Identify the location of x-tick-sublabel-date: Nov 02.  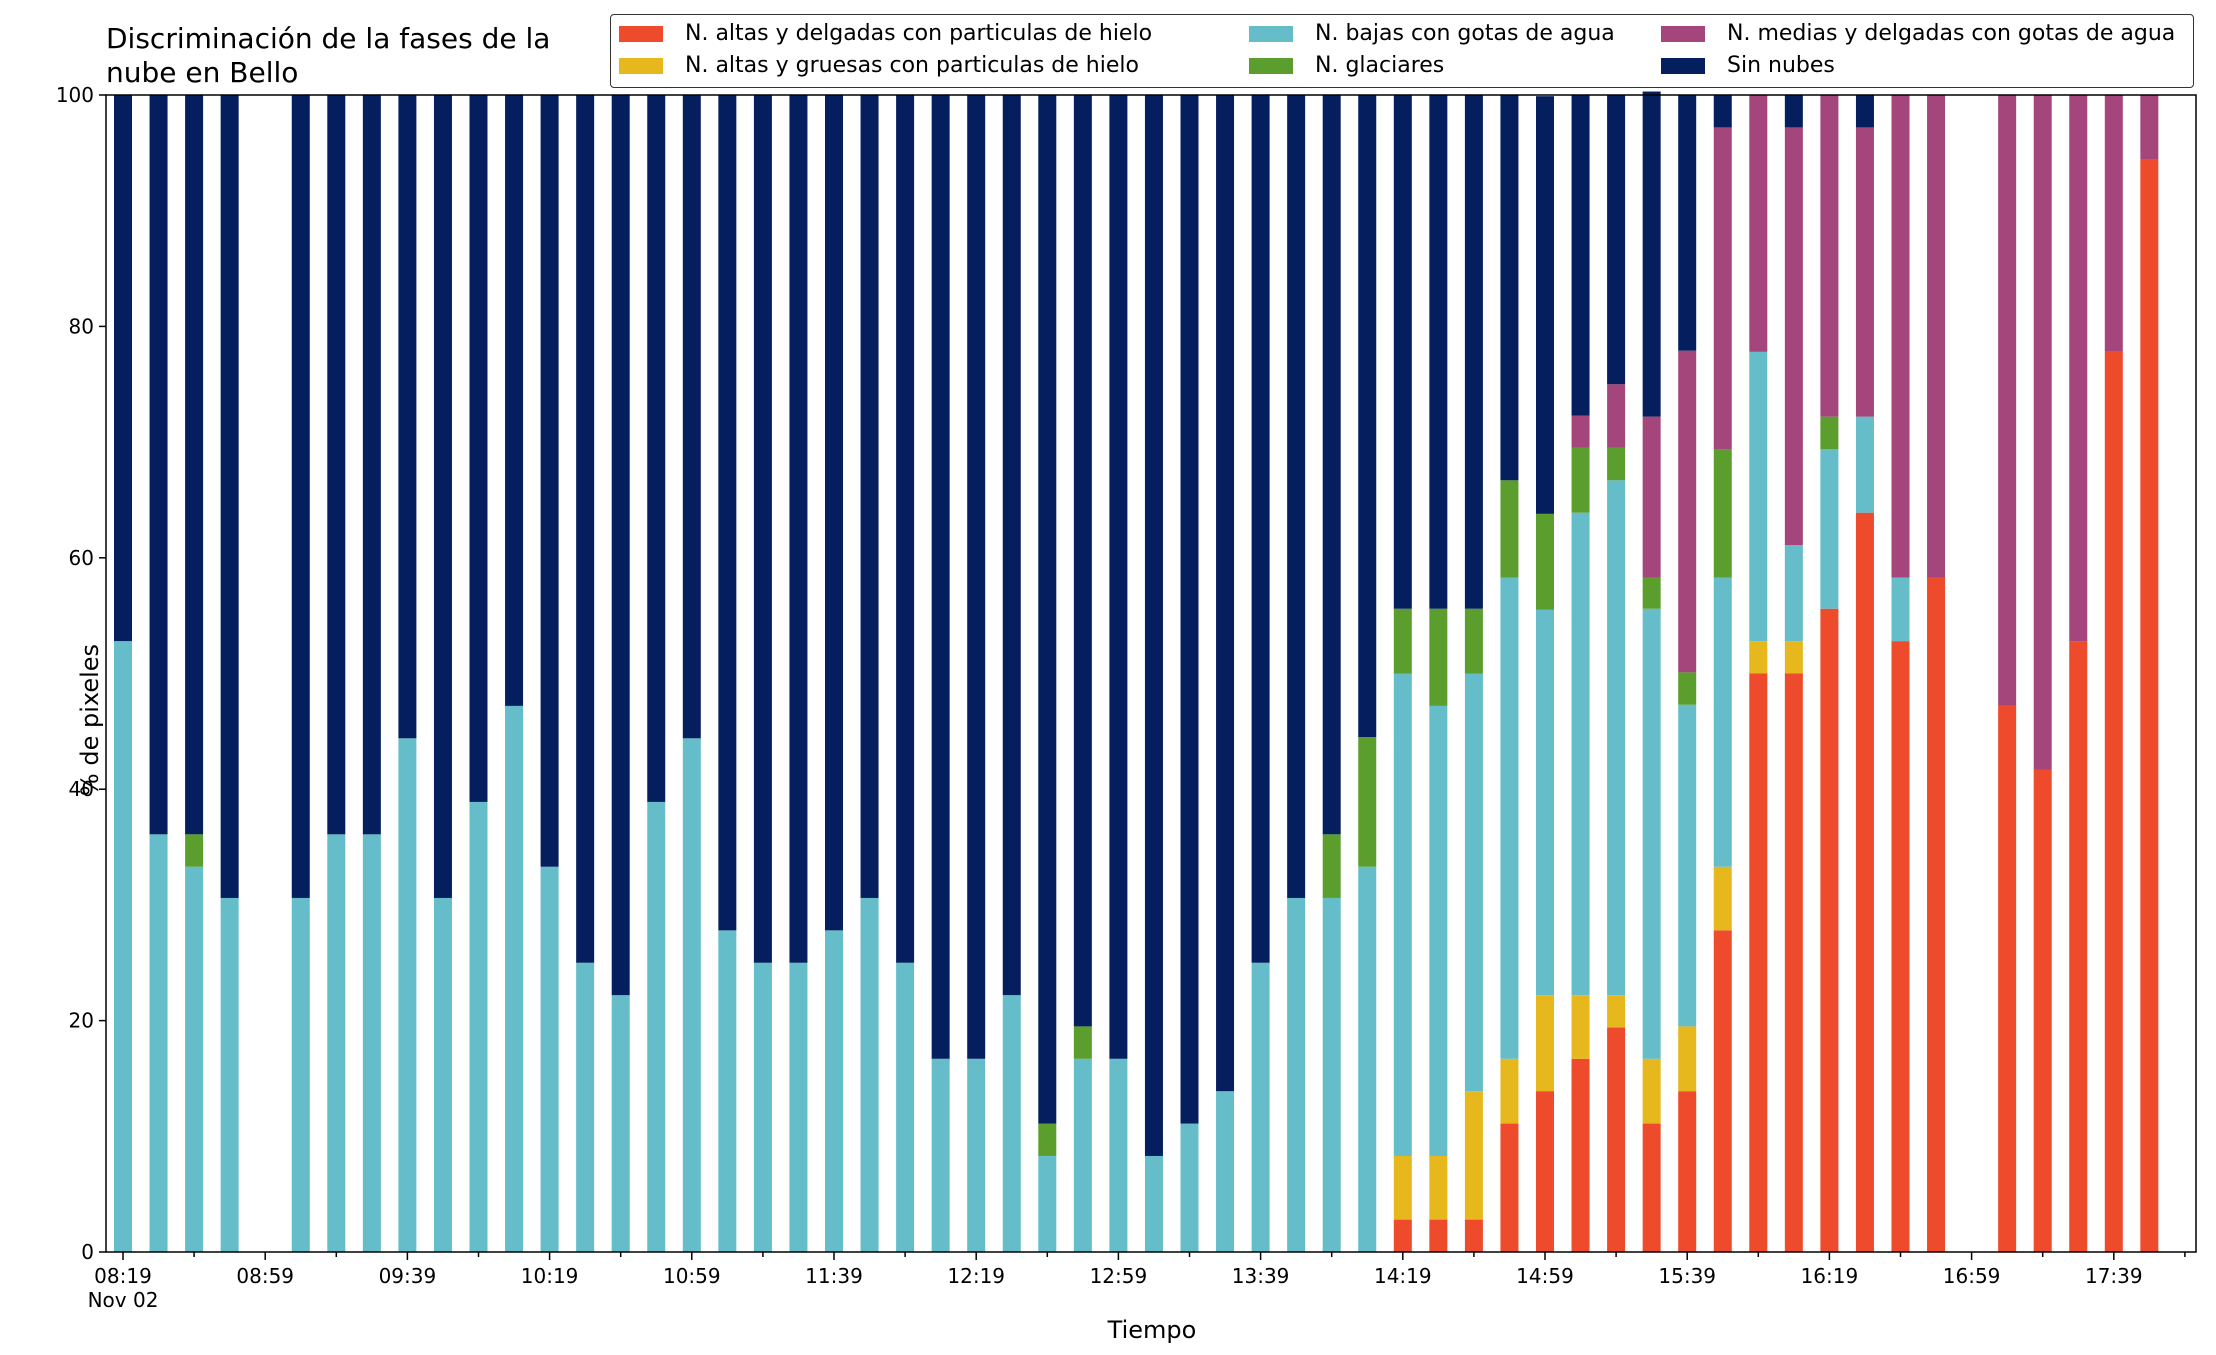
(123, 1300).